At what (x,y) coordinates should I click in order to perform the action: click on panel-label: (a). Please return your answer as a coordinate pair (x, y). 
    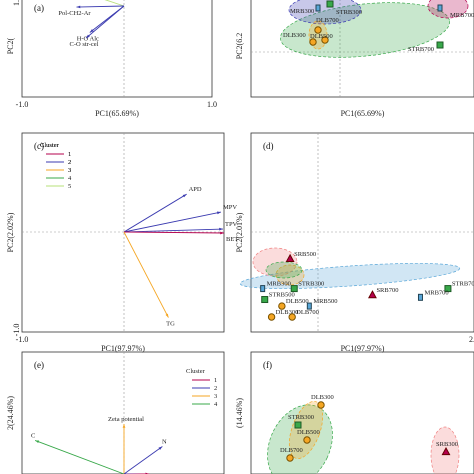
    Looking at the image, I should click on (39, 8).